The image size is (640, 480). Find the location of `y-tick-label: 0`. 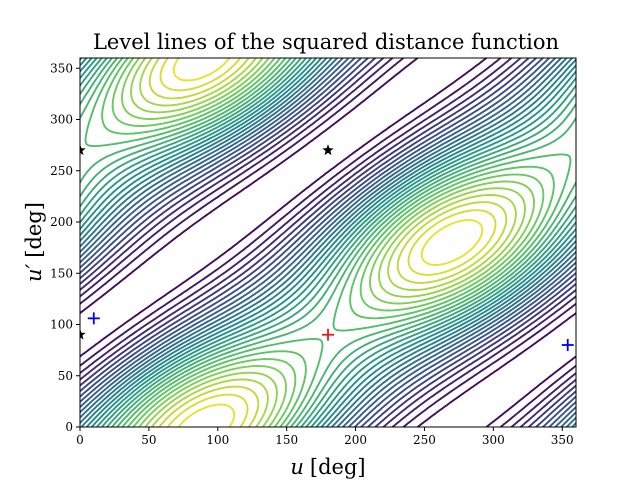

y-tick-label: 0 is located at coordinates (69, 427).